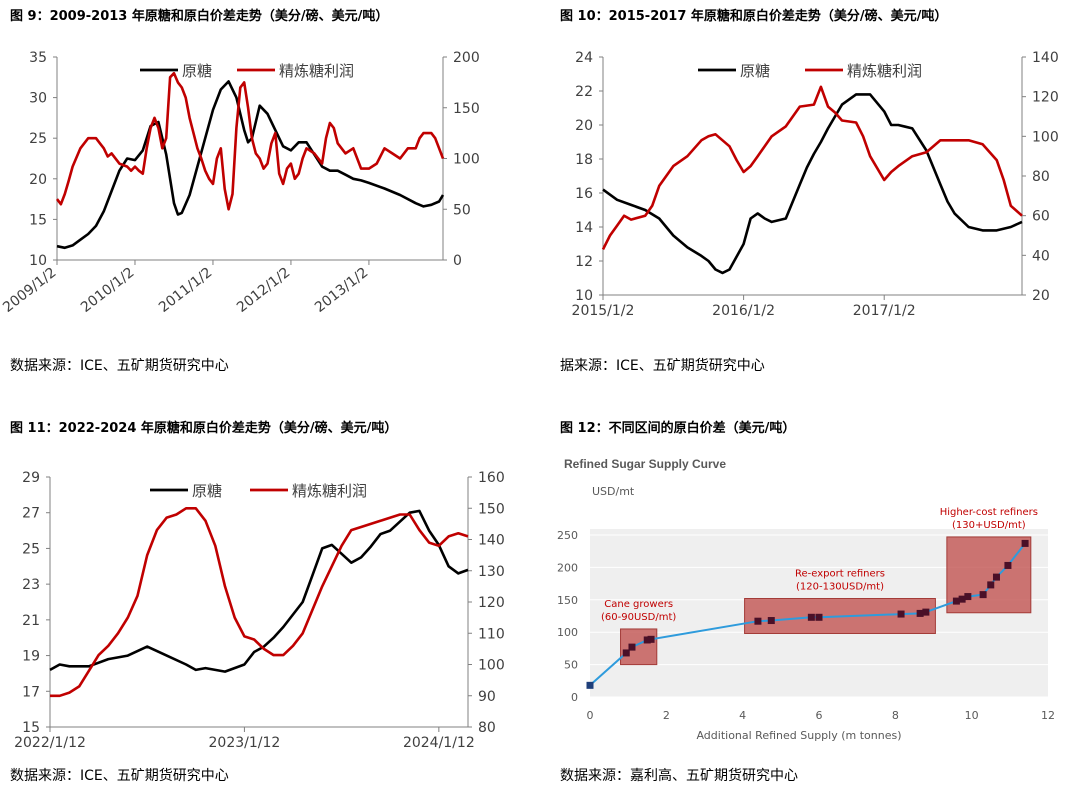 The width and height of the screenshot is (1080, 791). I want to click on region-box, so click(639, 647).